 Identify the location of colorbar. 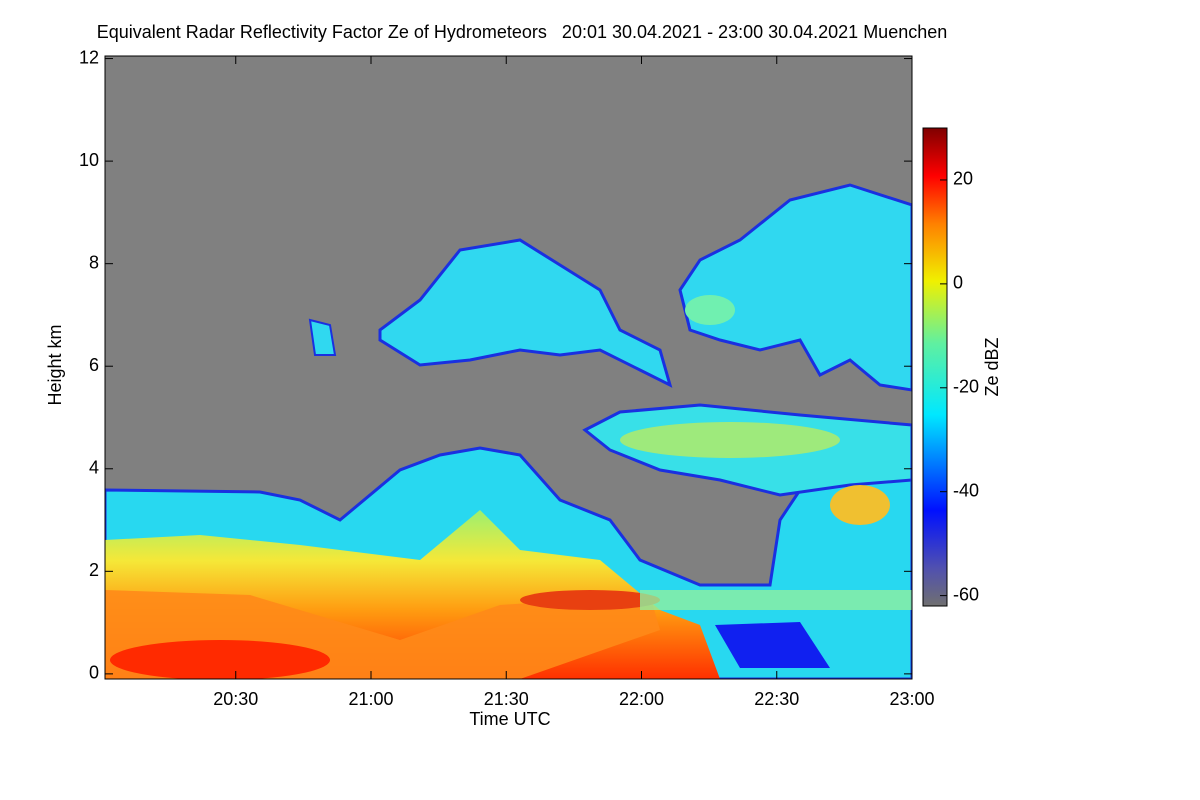
(935, 367).